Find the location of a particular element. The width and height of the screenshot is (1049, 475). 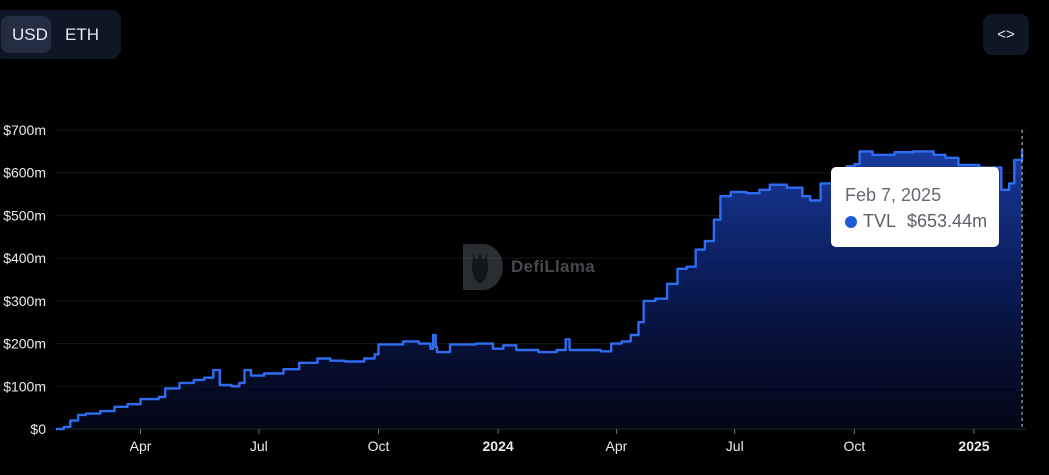

y-tick-label: $100m is located at coordinates (24, 386).